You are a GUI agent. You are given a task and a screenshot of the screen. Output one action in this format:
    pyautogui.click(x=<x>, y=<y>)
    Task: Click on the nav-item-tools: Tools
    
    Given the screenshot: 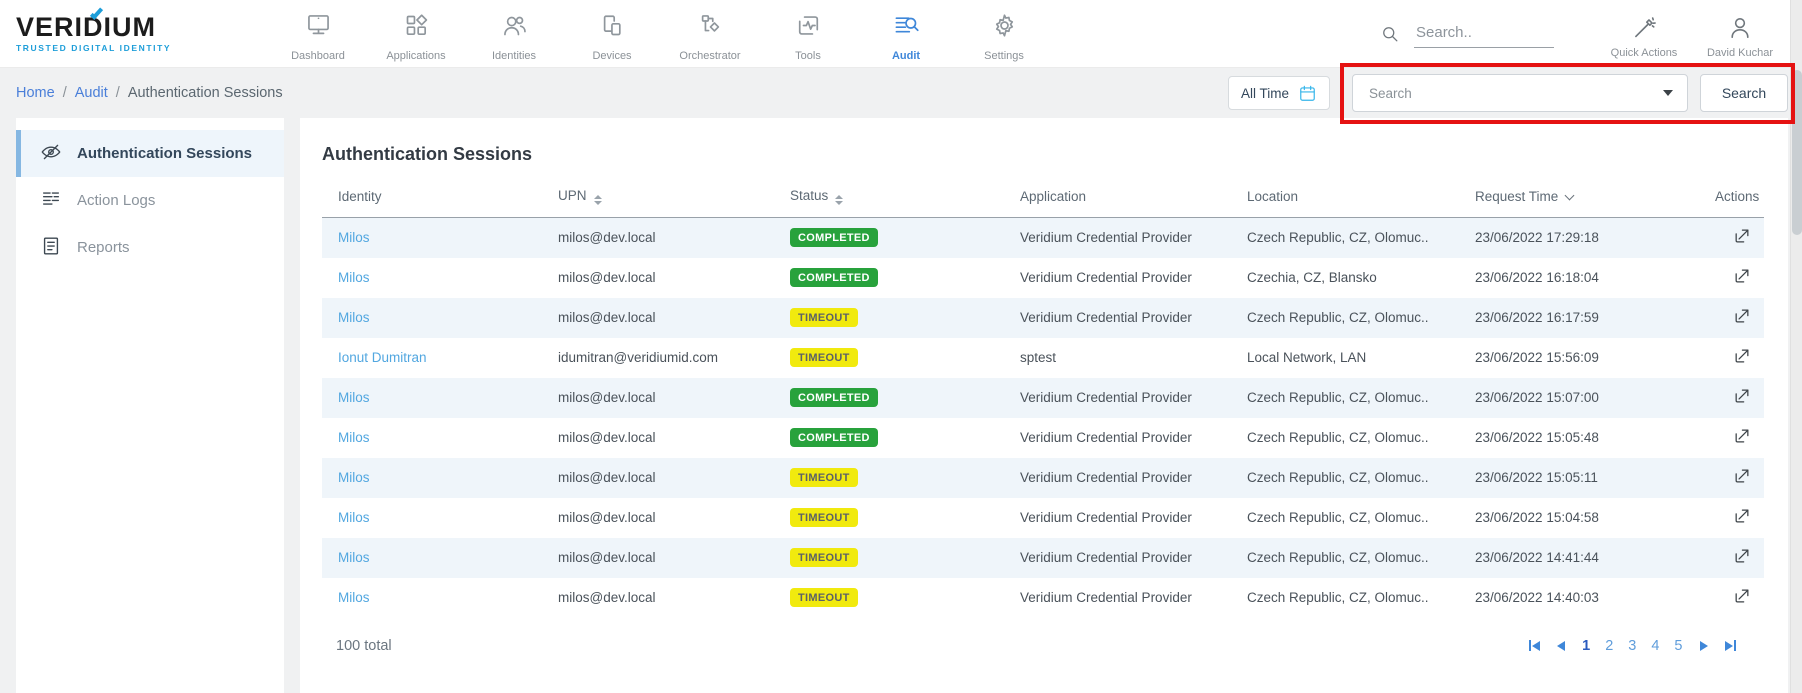 What is the action you would take?
    pyautogui.click(x=808, y=34)
    